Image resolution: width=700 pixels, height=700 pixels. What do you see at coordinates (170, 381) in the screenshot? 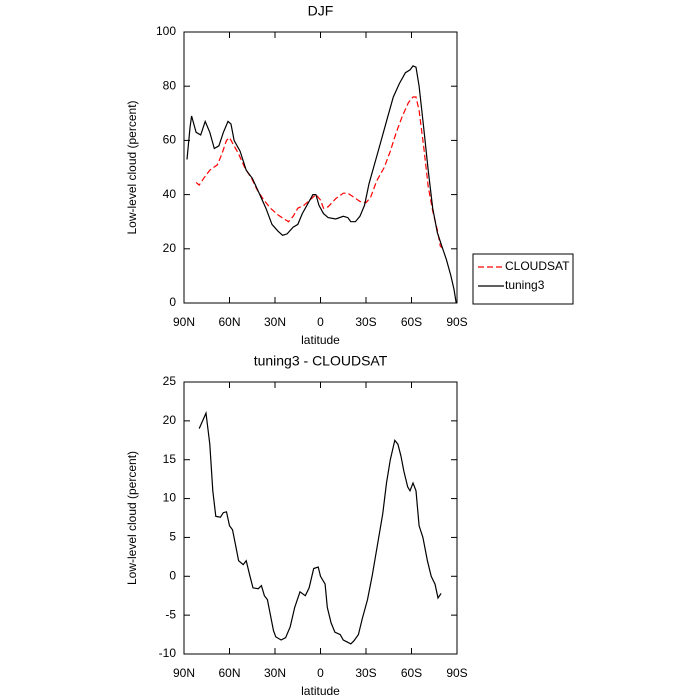
I see `y-tick-label: 25` at bounding box center [170, 381].